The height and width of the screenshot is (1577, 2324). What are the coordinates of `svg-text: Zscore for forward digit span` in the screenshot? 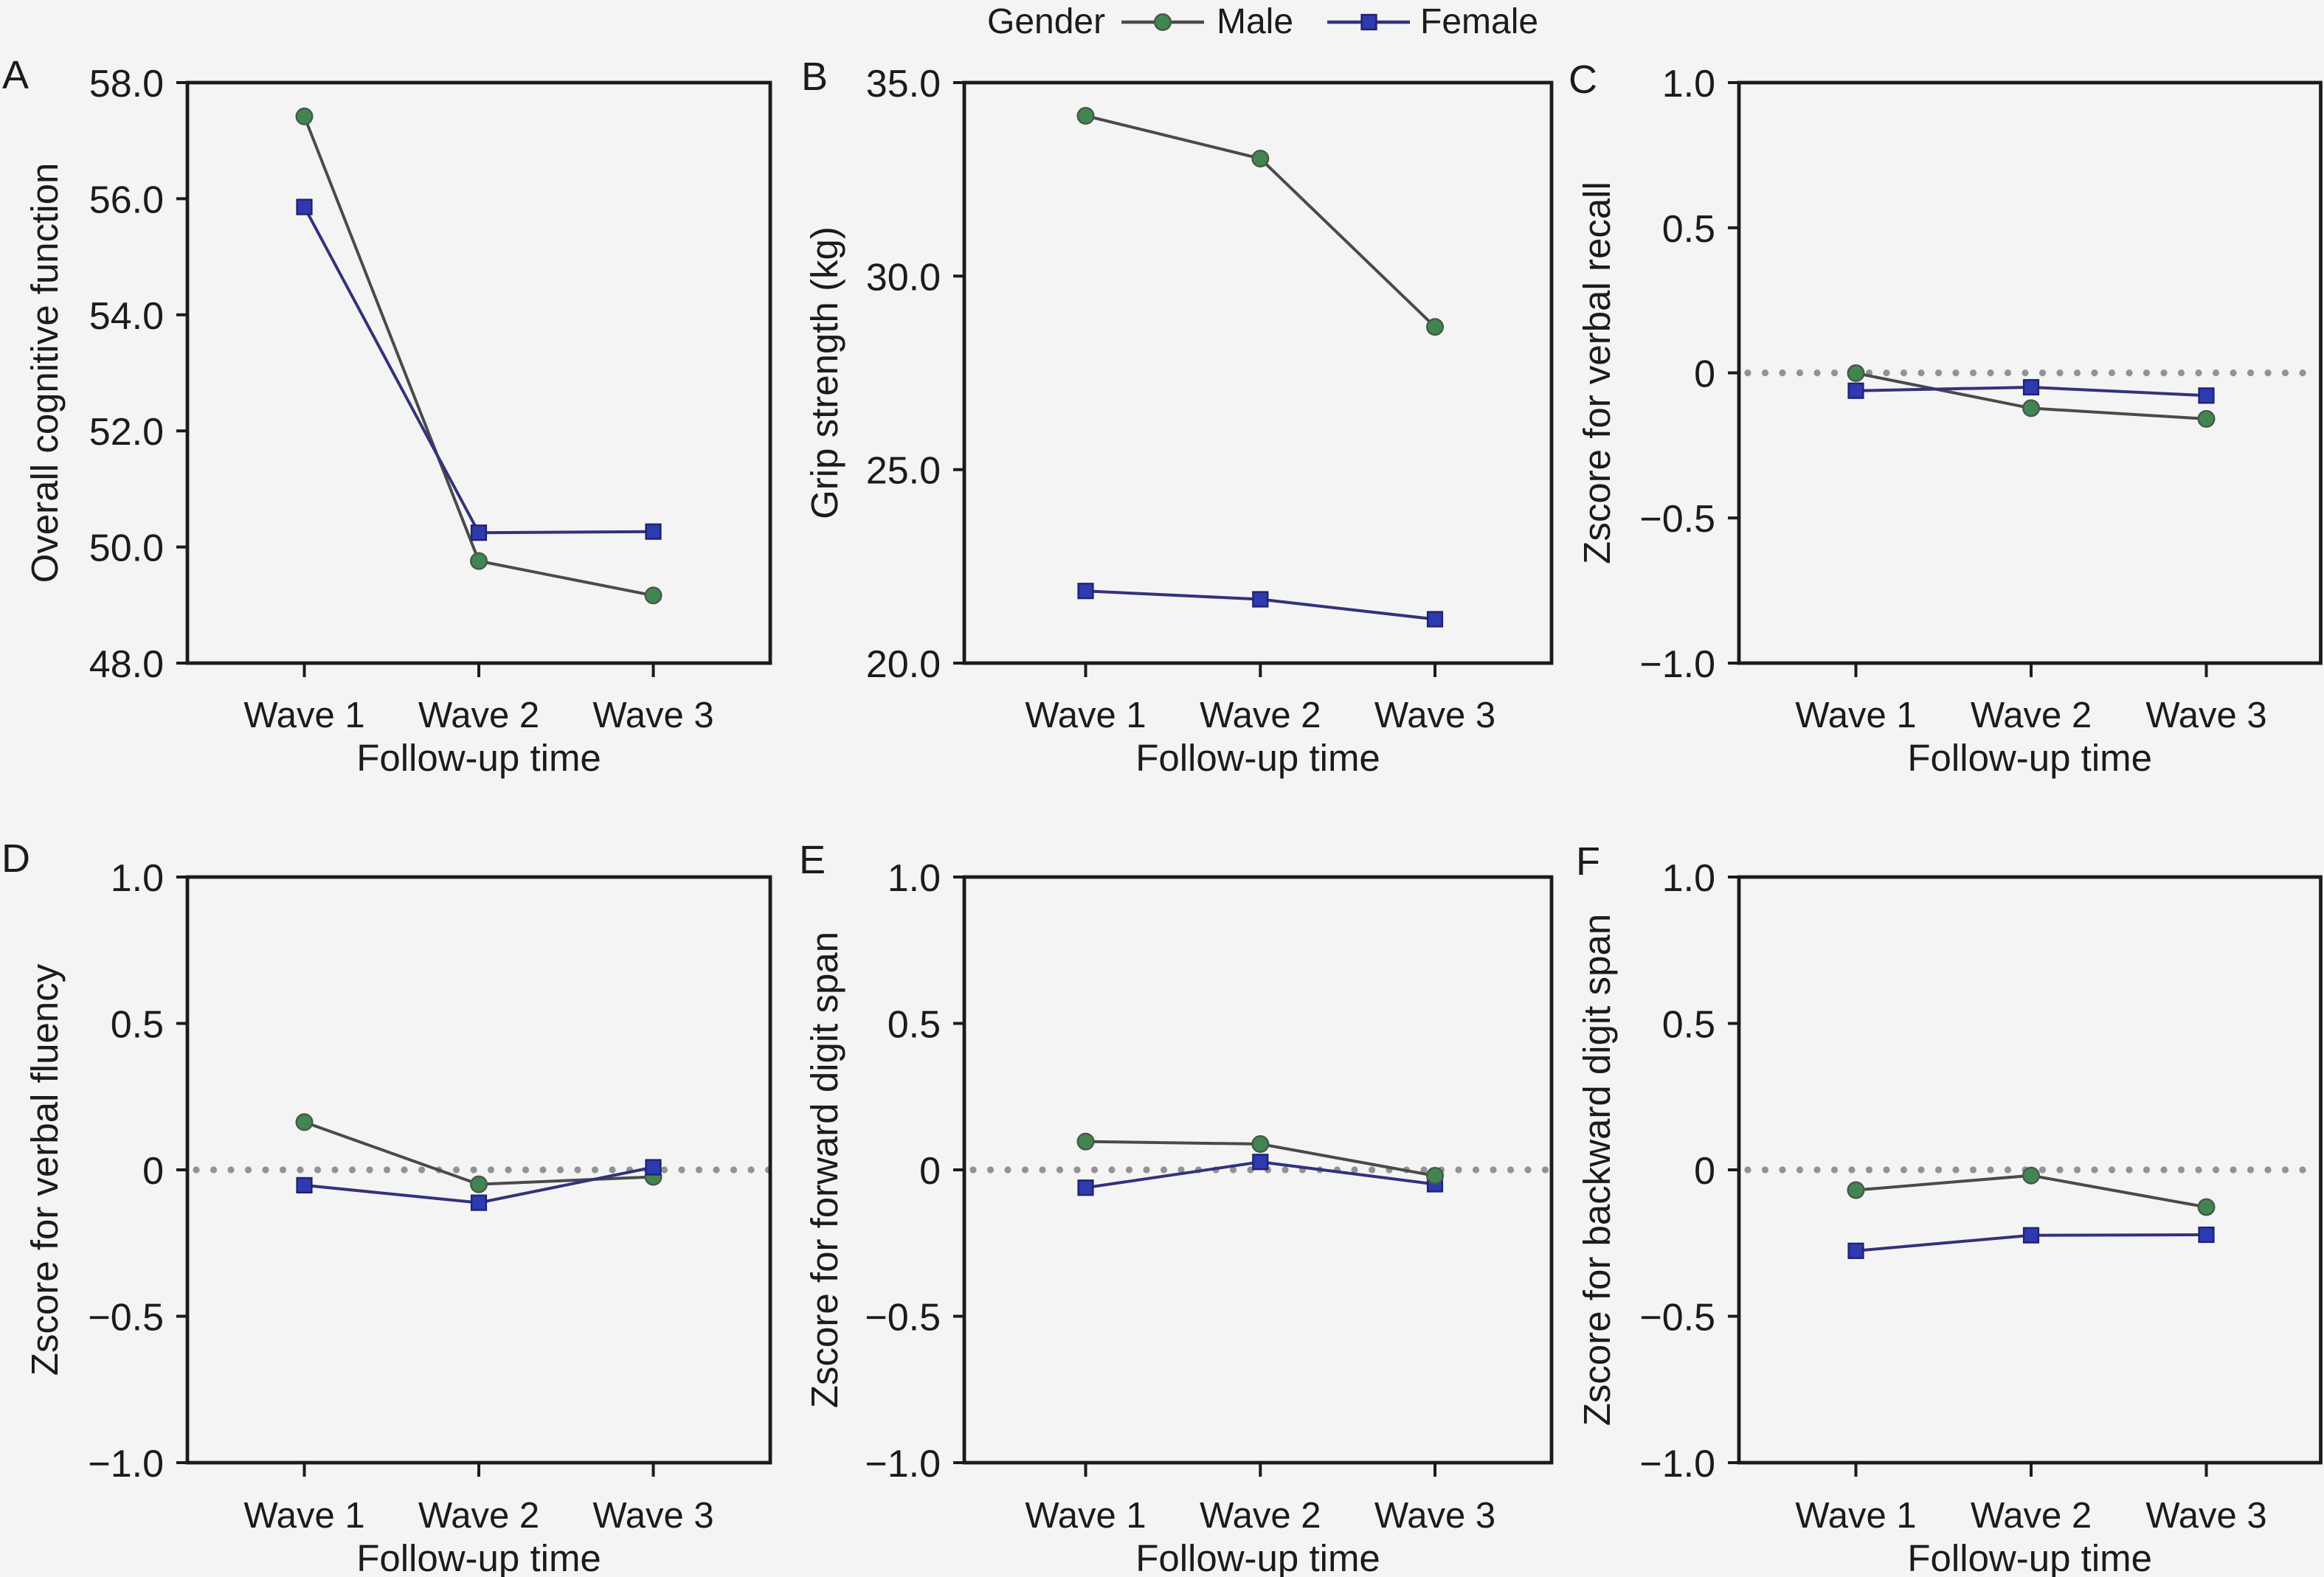 It's located at (824, 1170).